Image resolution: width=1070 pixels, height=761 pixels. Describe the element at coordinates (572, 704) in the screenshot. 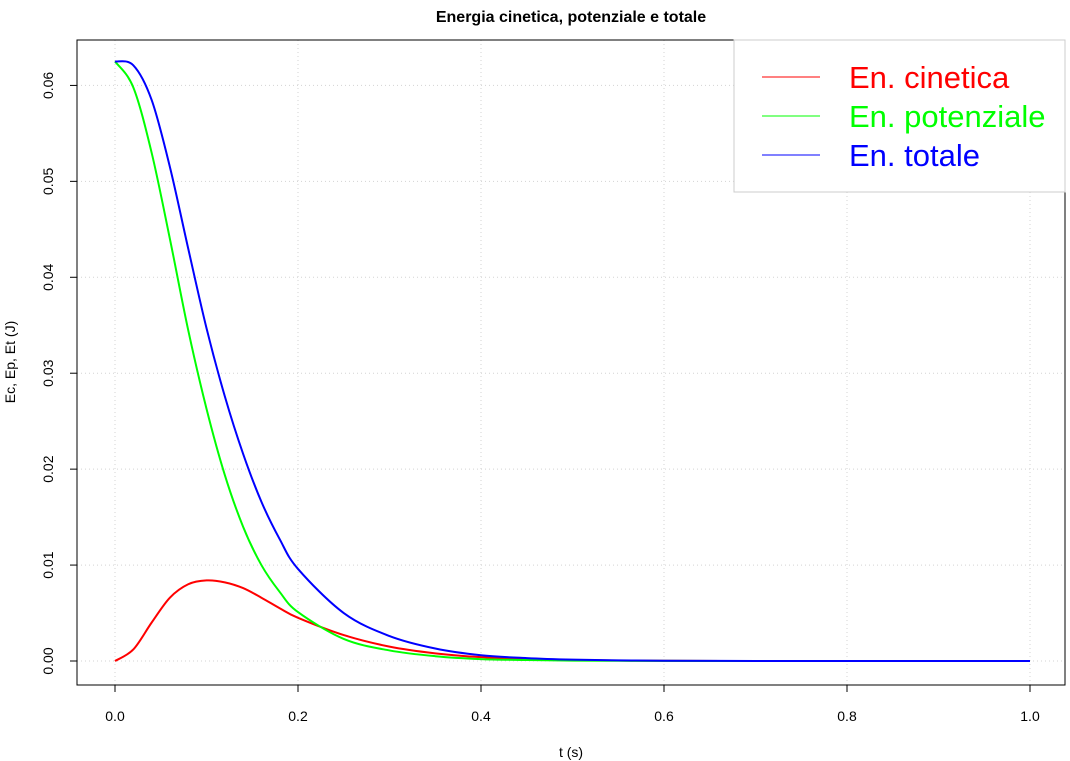

I see `x-axis: 0.0 0.2 0.4 0.6 0.8 1.0` at that location.